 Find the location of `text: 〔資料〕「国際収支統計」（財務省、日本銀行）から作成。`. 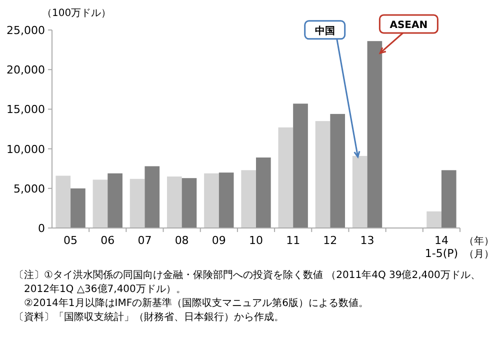

text: 〔資料〕「国際収支統計」（財務省、日本銀行）から作成。 is located at coordinates (149, 317).